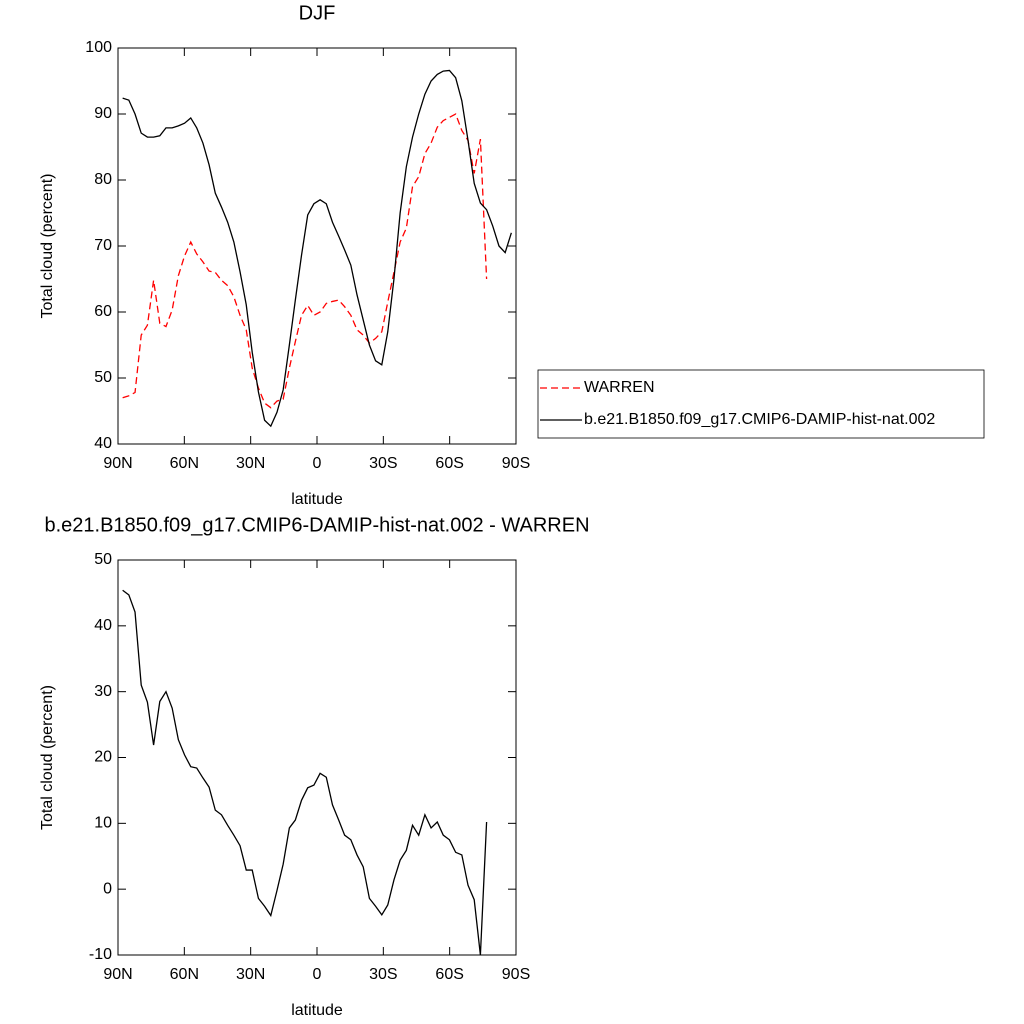 The height and width of the screenshot is (1024, 1024). Describe the element at coordinates (107, 888) in the screenshot. I see `y-tick-label: 0` at that location.